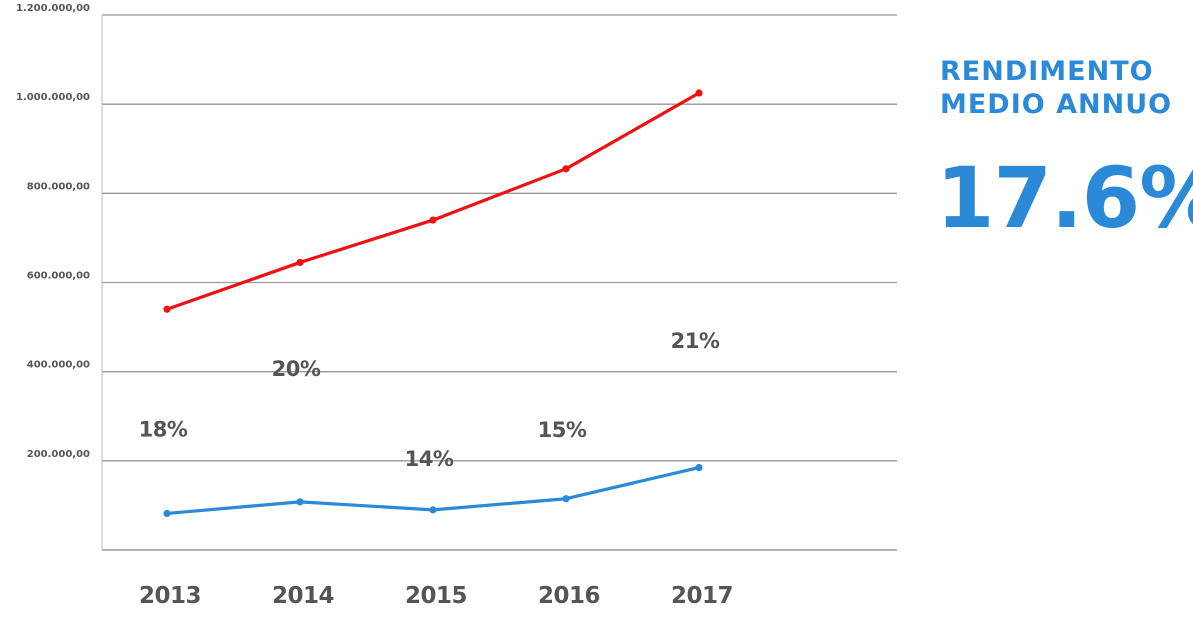 This screenshot has width=1193, height=643. I want to click on y-tick-label: 1.000.000,00, so click(53, 97).